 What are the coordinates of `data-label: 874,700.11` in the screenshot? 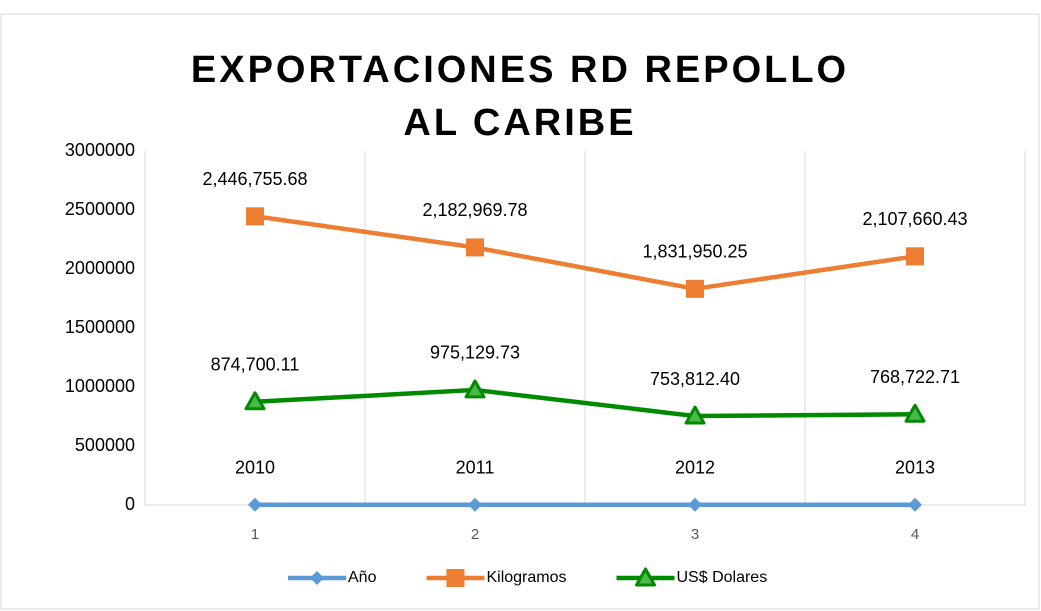 It's located at (255, 365).